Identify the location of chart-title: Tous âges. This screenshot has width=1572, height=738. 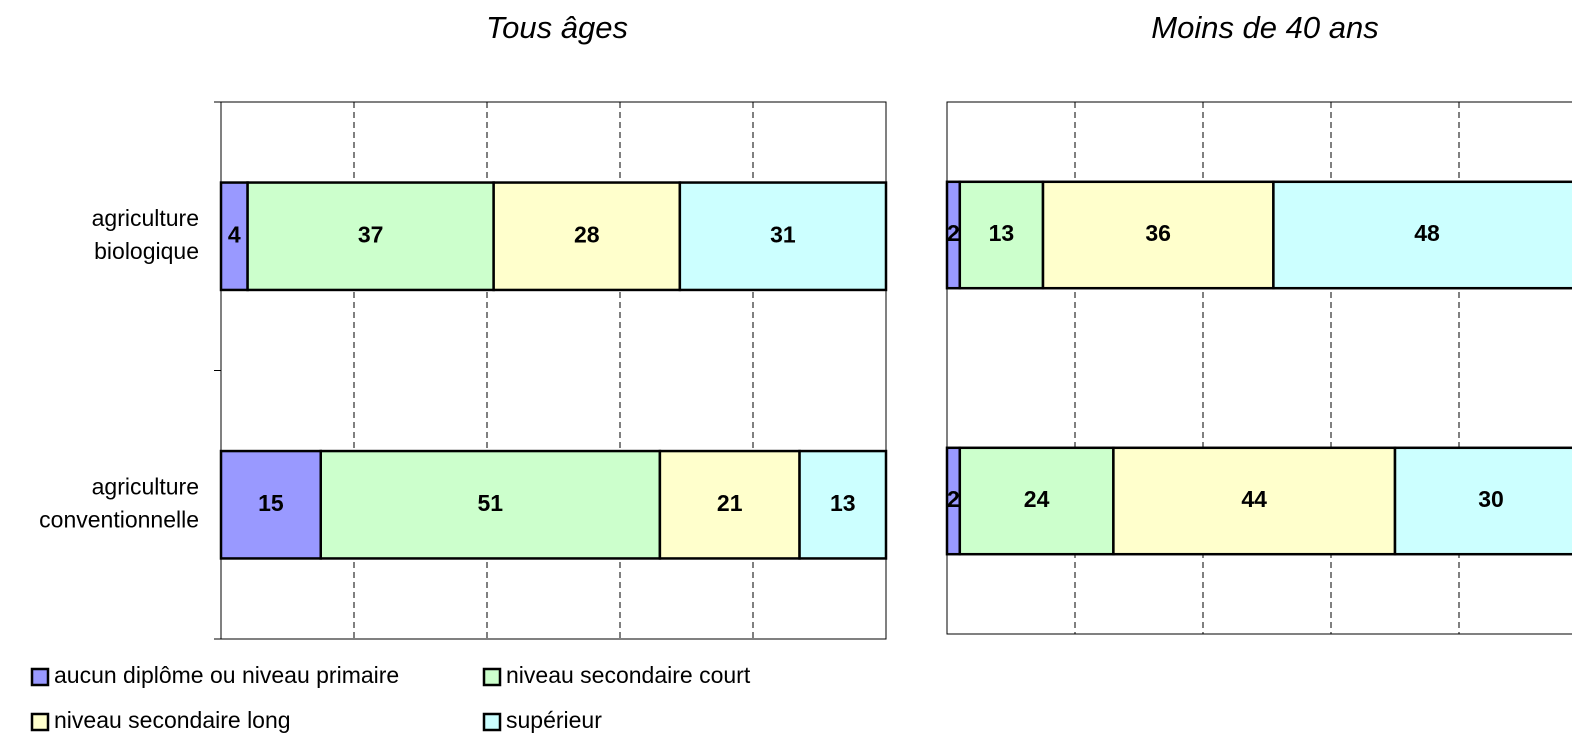
(557, 27).